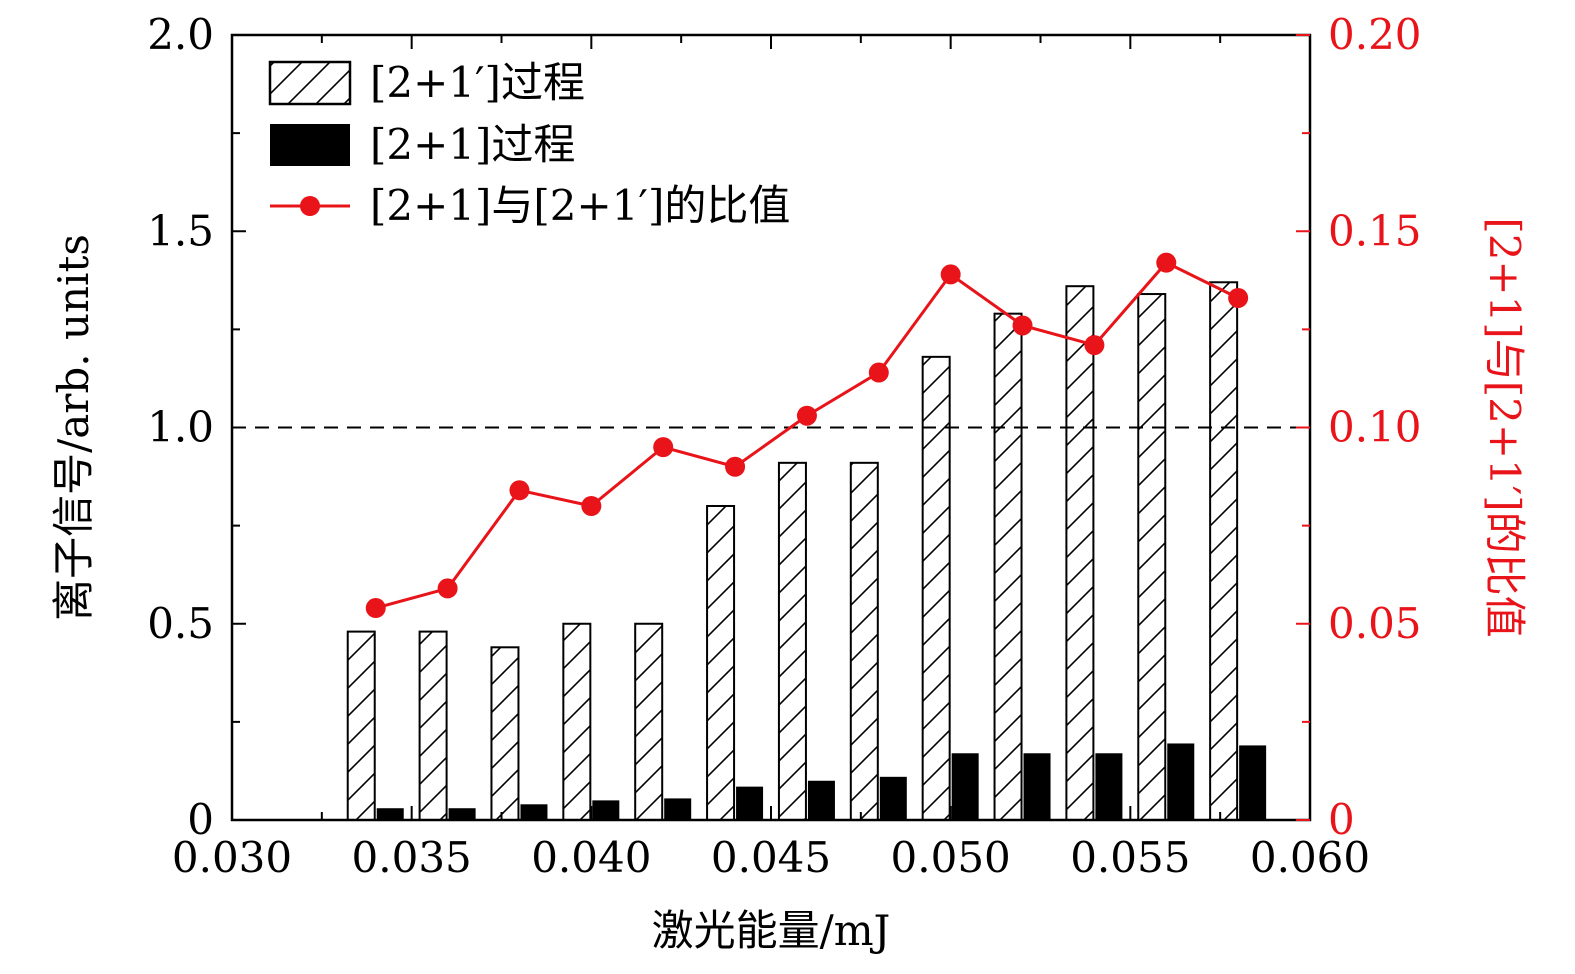 The height and width of the screenshot is (974, 1575). Describe the element at coordinates (1504, 427) in the screenshot. I see `right-y-axis-title: [2+1]与[2+1′]的比值` at that location.